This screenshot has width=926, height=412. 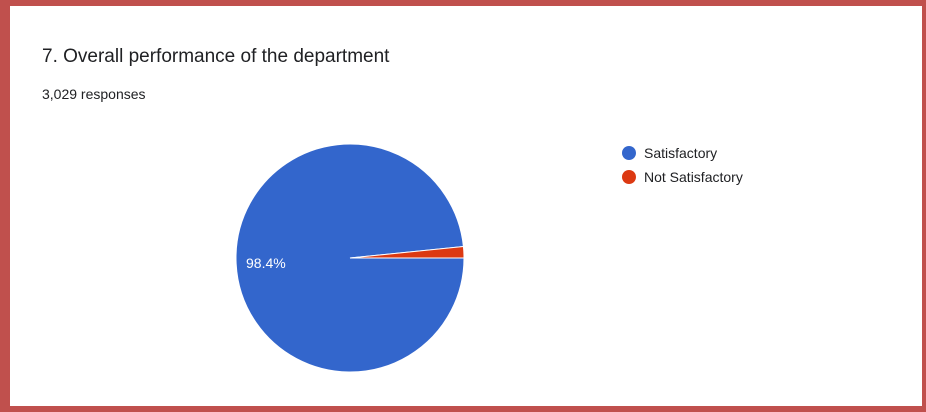 I want to click on pie-slice-not-satisfactory, so click(x=407, y=252).